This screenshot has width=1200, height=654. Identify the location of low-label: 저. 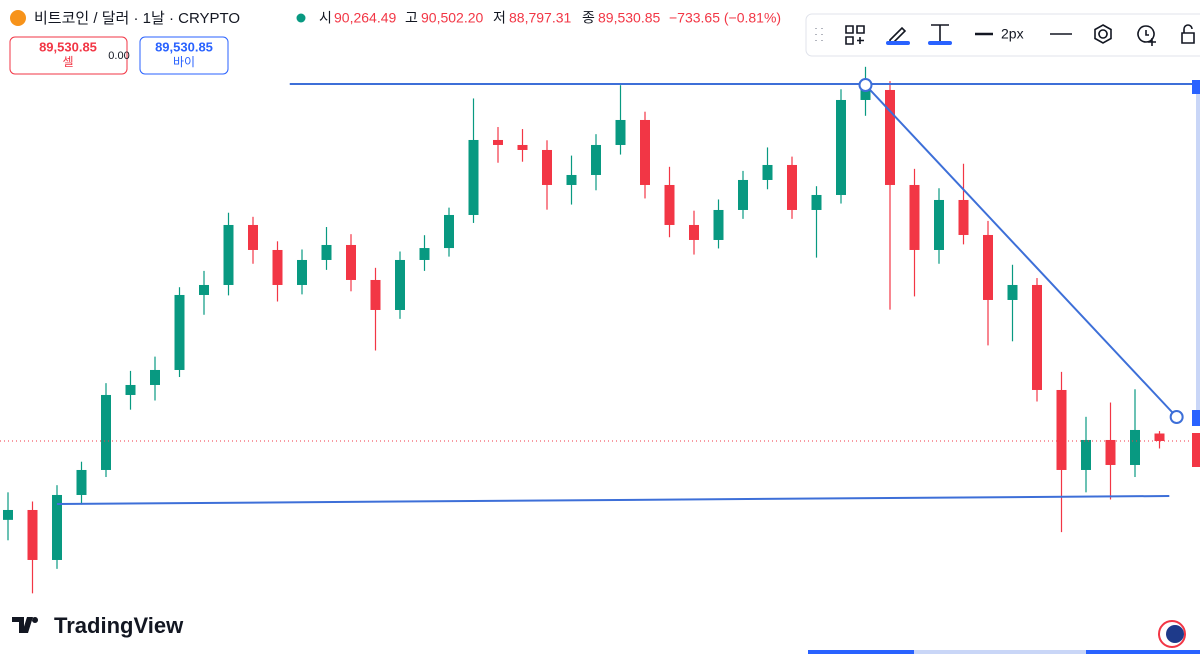
(499, 18).